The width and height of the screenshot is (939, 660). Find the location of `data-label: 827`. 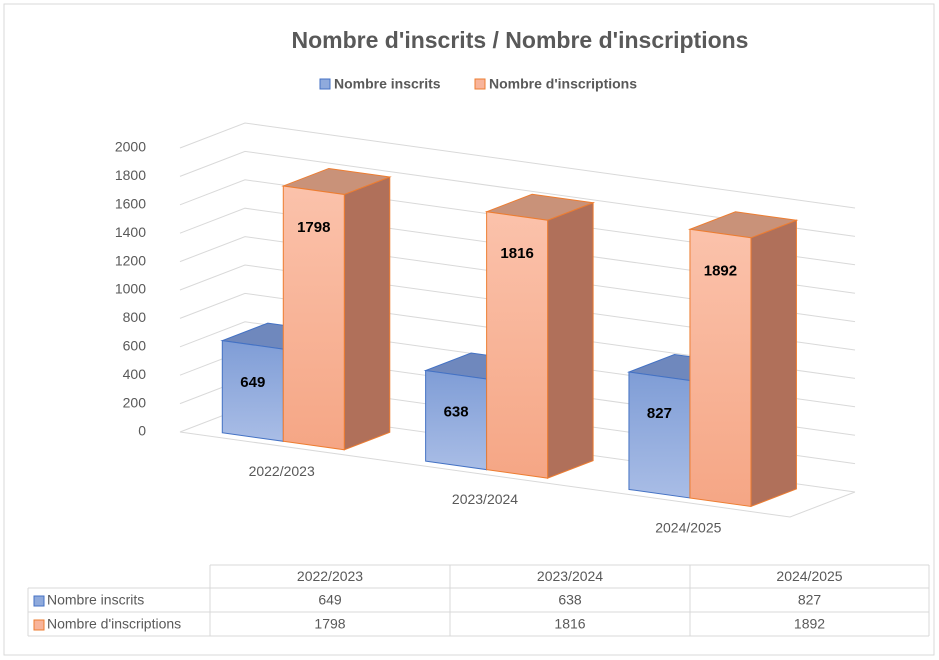

data-label: 827 is located at coordinates (659, 413).